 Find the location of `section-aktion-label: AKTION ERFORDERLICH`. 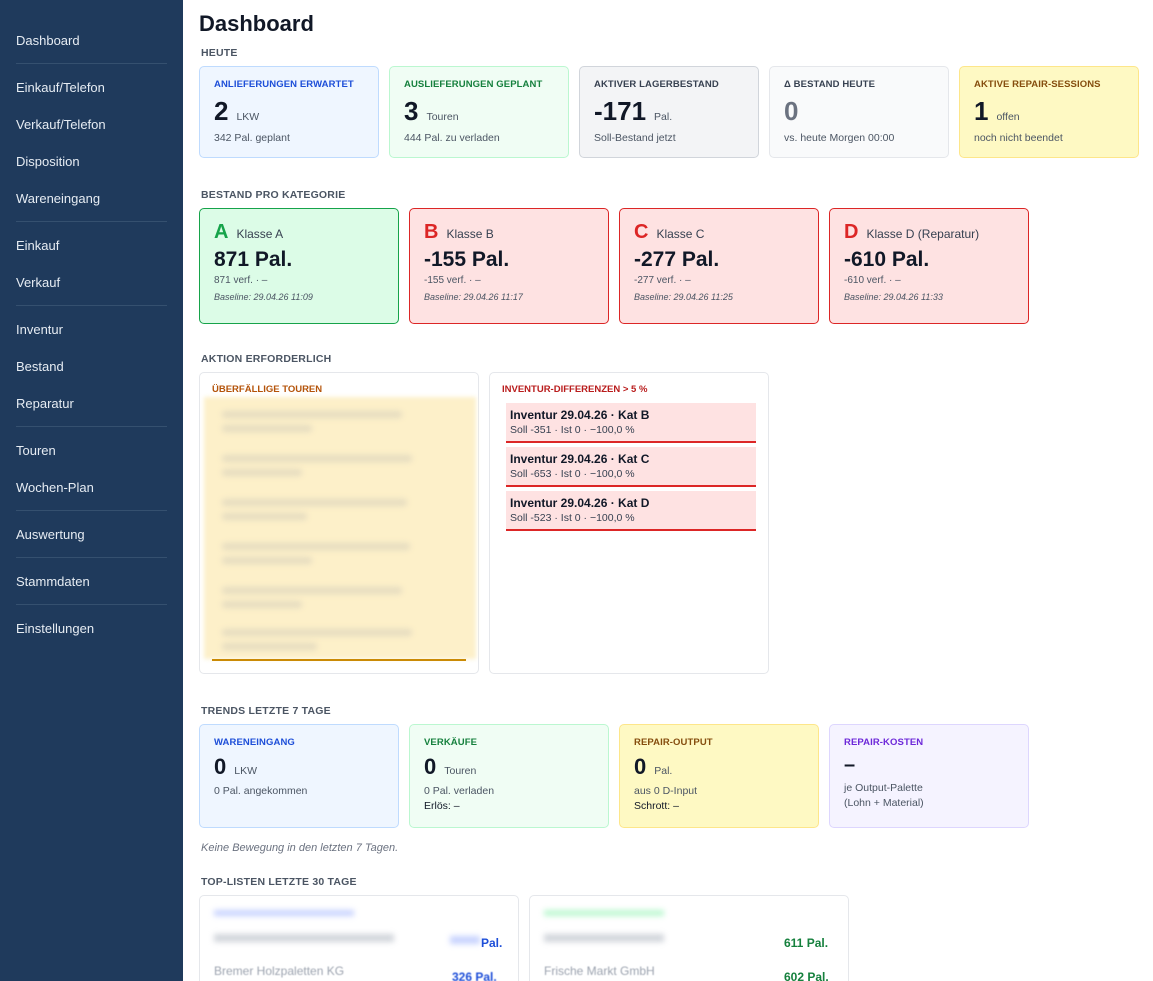

section-aktion-label: AKTION ERFORDERLICH is located at coordinates (266, 359).